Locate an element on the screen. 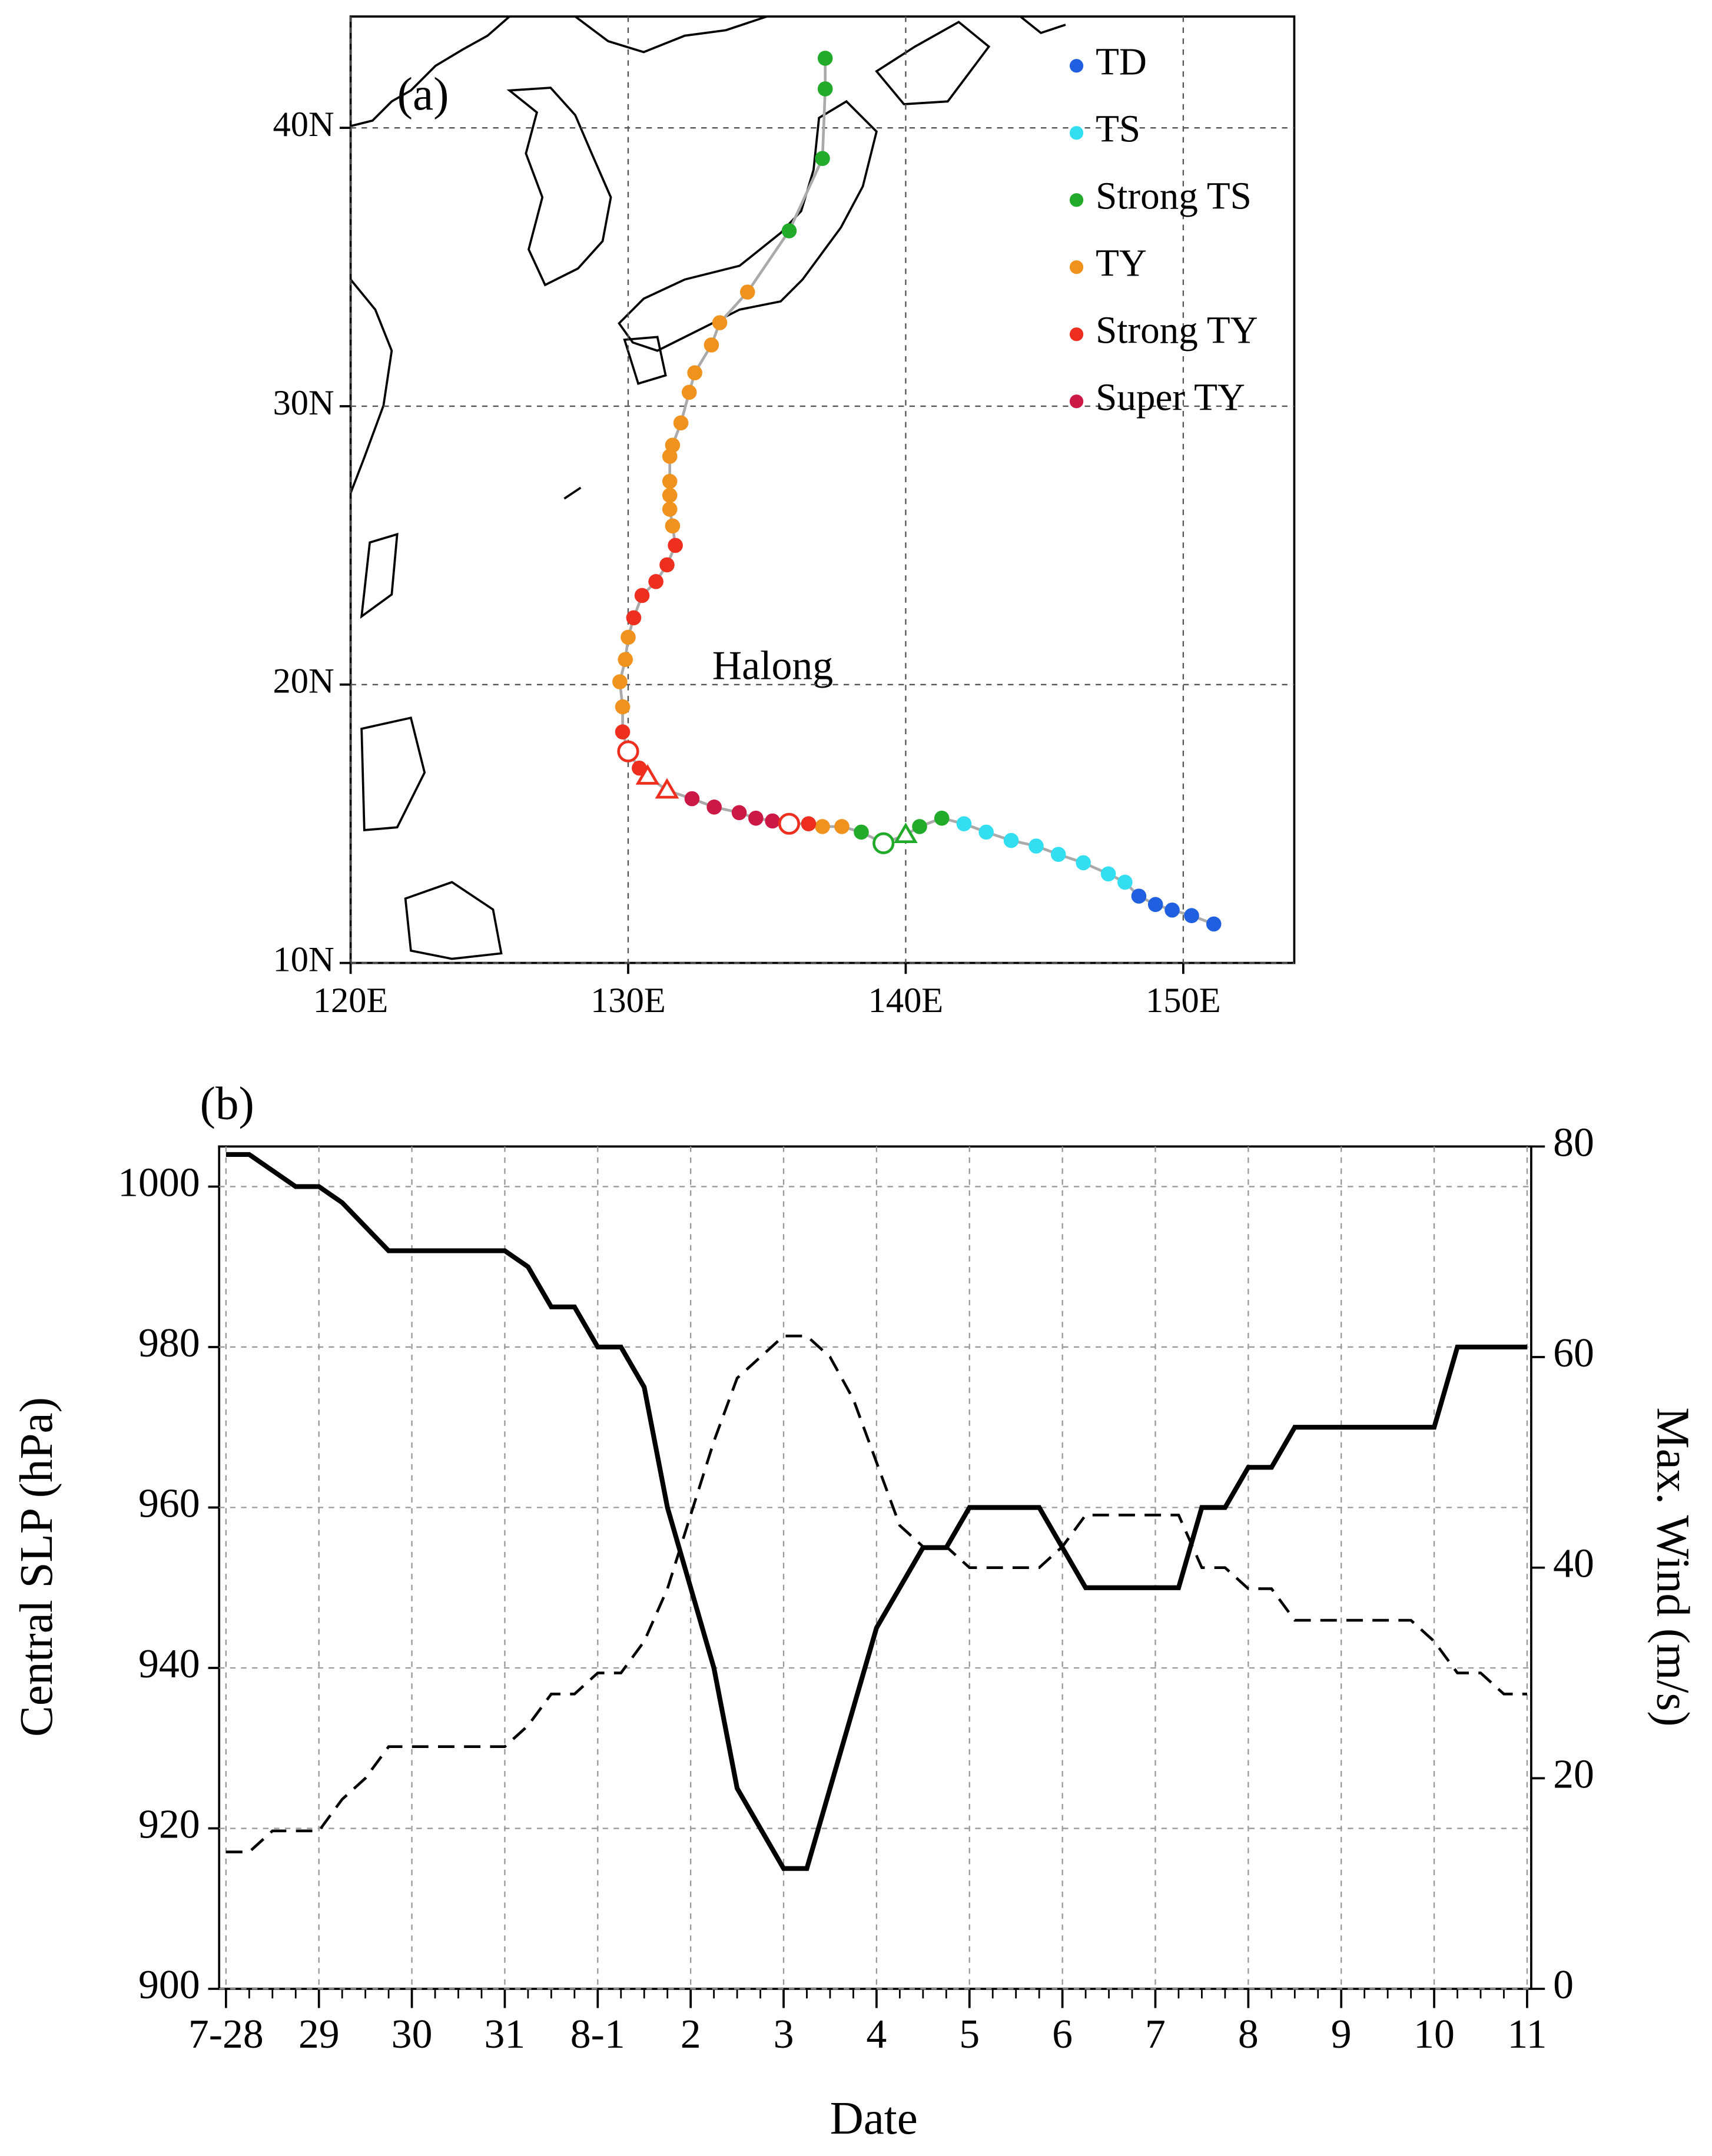  y2-tick-label: 80 is located at coordinates (1573, 1142).